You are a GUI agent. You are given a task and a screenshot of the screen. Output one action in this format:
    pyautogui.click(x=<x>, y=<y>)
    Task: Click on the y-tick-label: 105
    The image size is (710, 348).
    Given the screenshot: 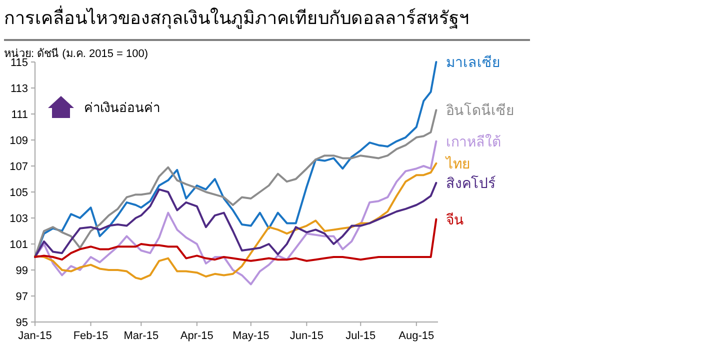 What is the action you would take?
    pyautogui.click(x=19, y=193)
    